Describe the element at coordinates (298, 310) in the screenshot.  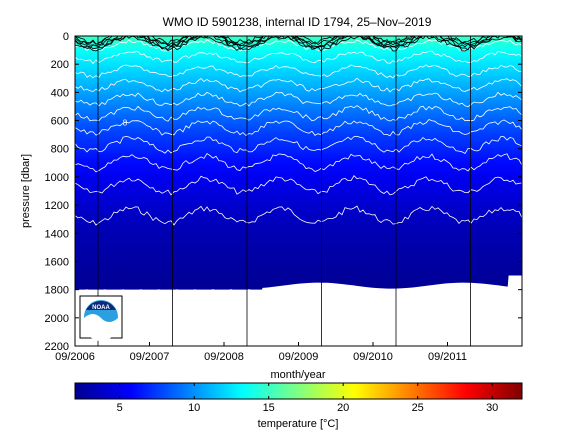
I see `data-bottom-edge` at that location.